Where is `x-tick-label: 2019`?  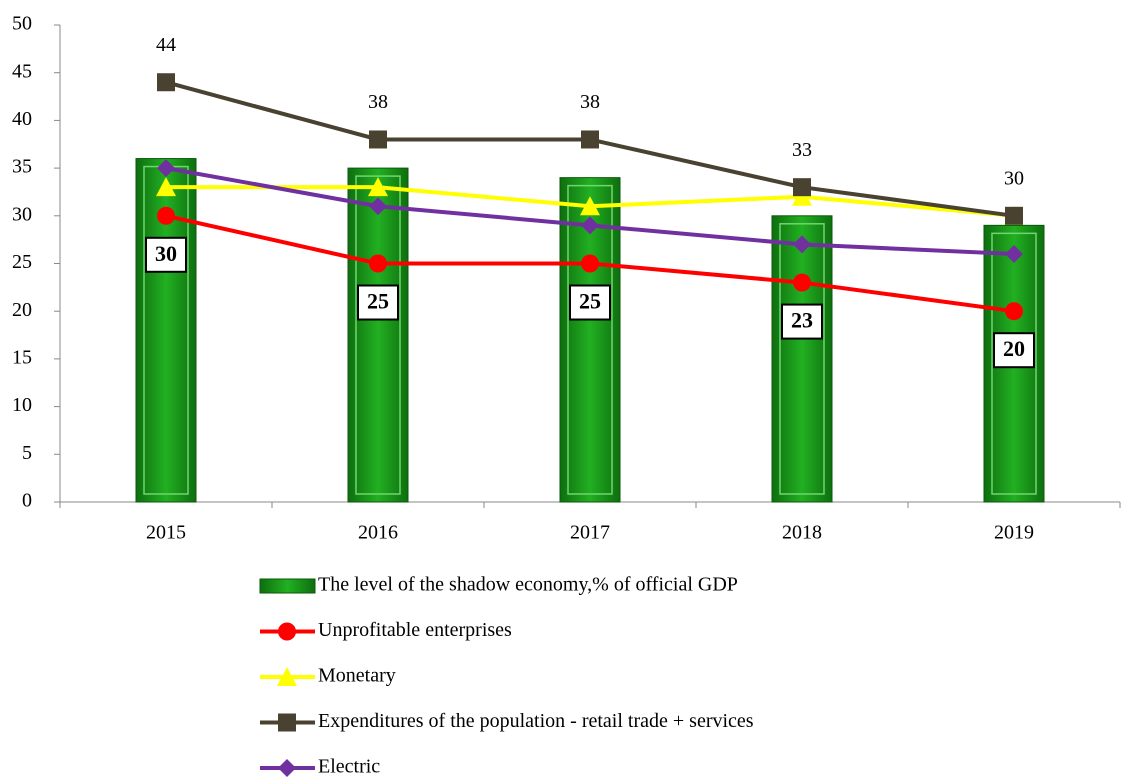 x-tick-label: 2019 is located at coordinates (1014, 533).